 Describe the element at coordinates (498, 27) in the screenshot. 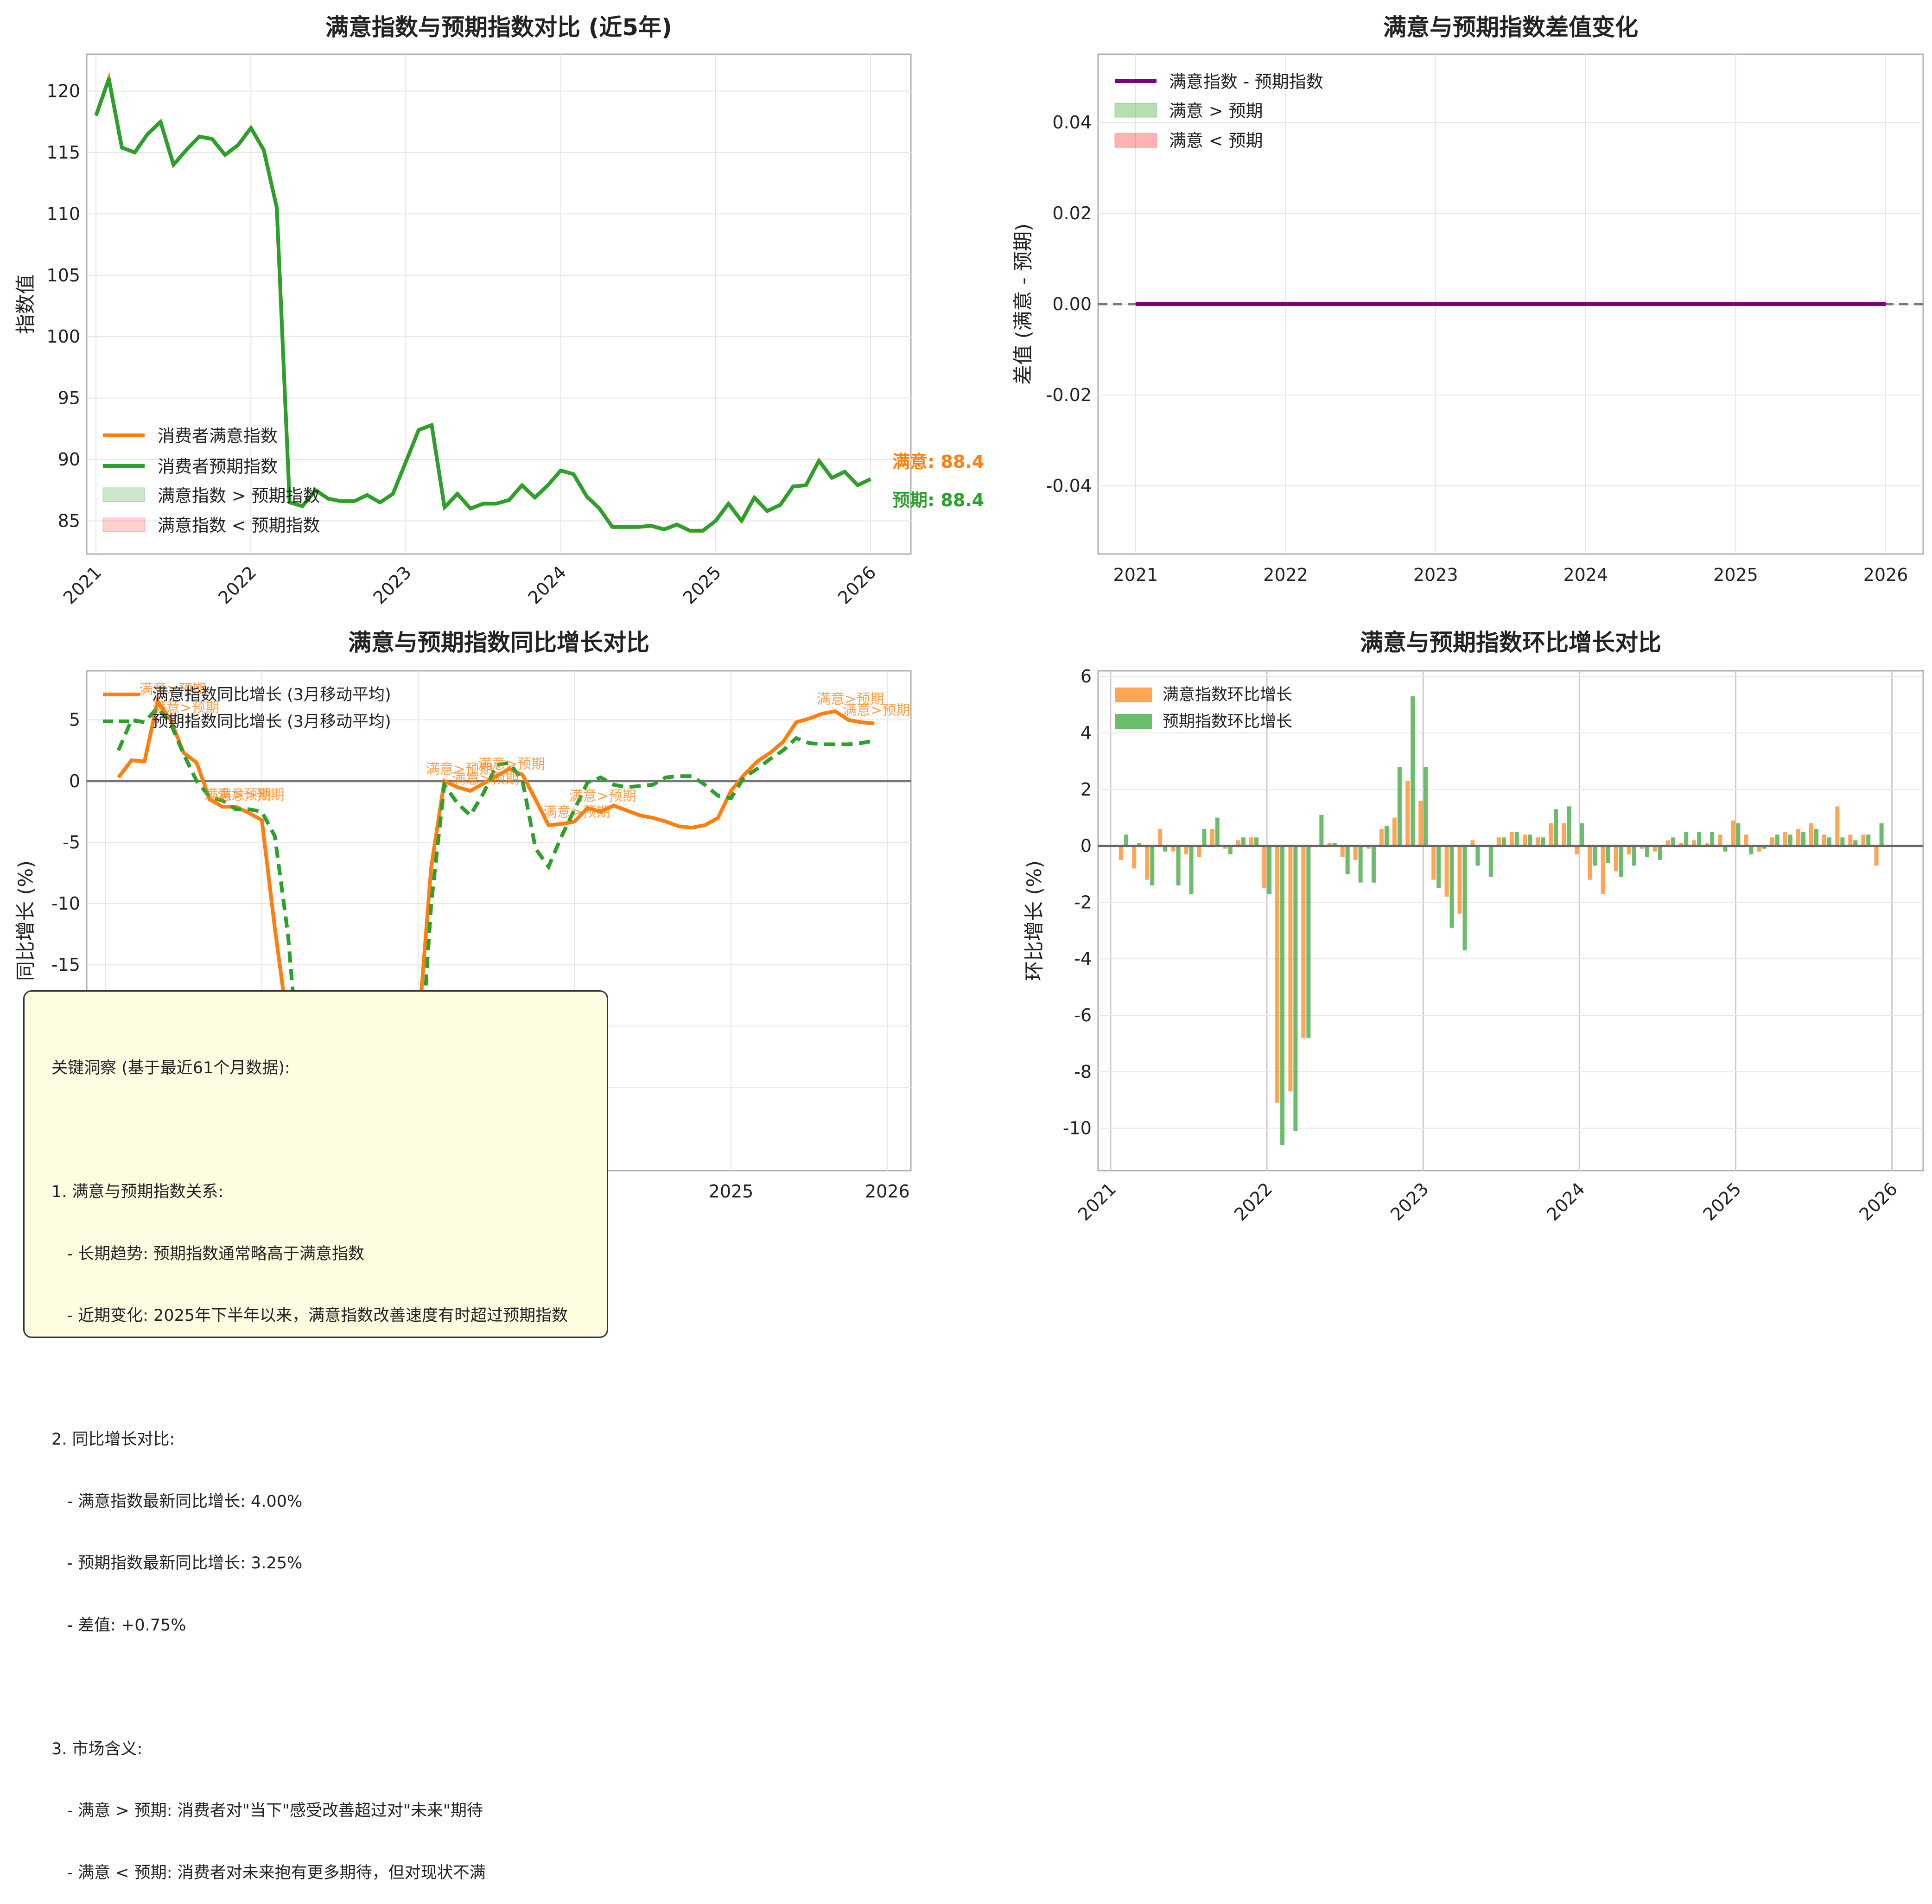

I see `chart-title: 满意指数与预期指数对比 (近5年)` at that location.